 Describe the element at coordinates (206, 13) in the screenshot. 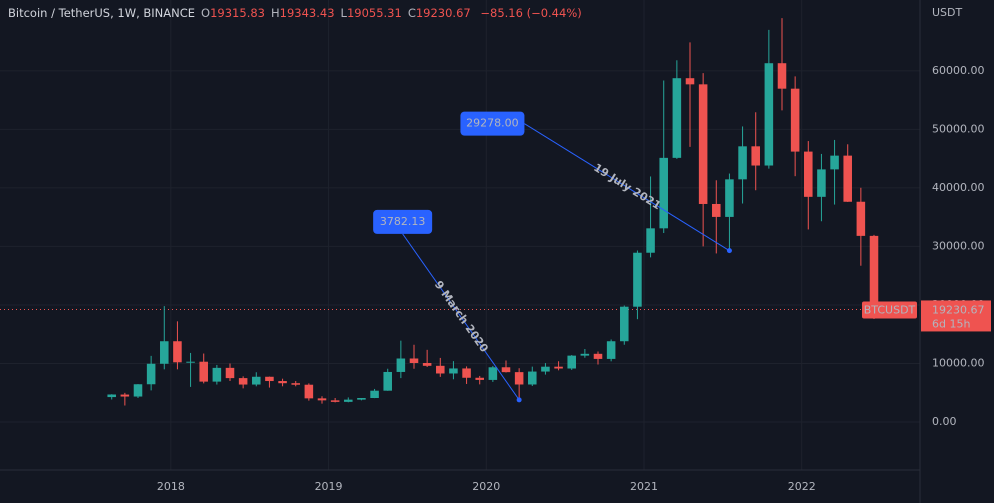

I see `ohlc-key: O` at that location.